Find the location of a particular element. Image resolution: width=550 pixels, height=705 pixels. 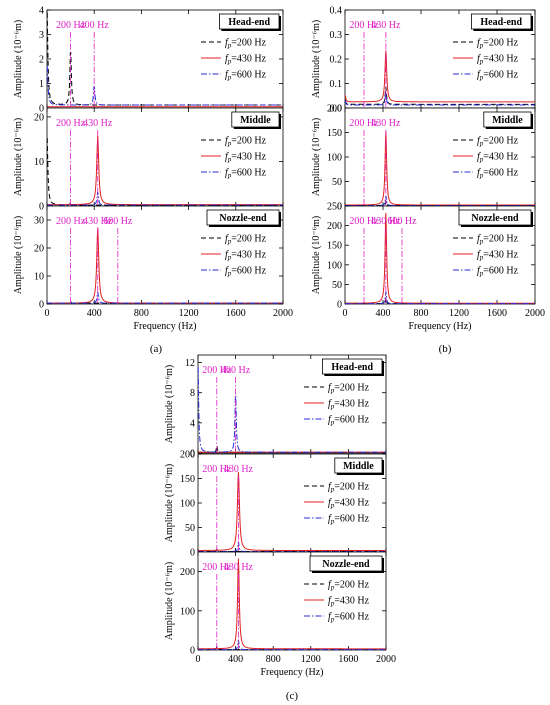

y-tick-label: 200 is located at coordinates (334, 109).